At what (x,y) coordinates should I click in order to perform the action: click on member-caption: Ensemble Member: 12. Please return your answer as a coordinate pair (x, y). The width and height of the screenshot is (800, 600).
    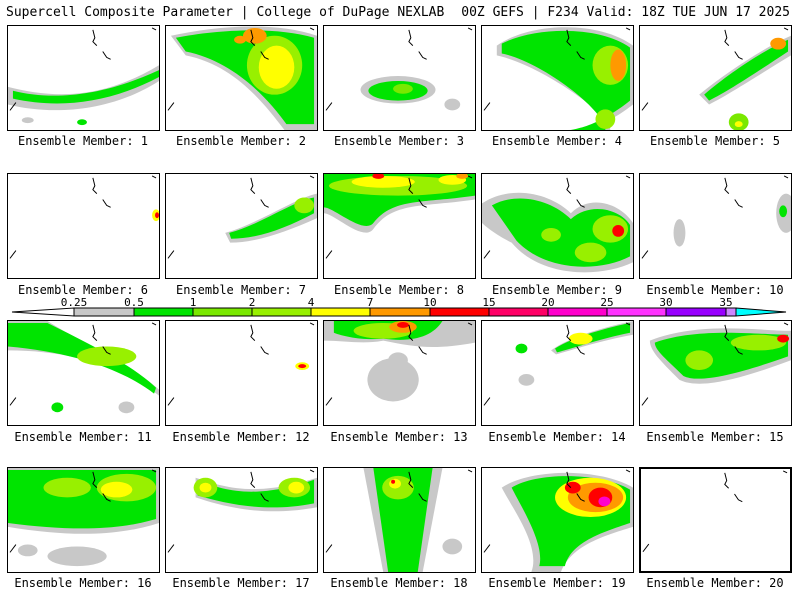
    Looking at the image, I should click on (241, 437).